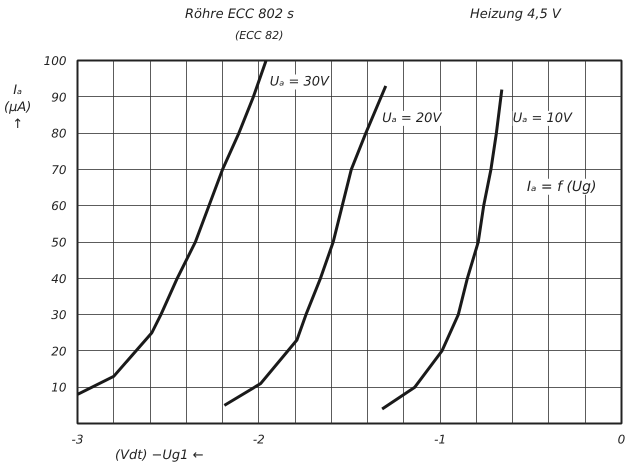  What do you see at coordinates (561, 186) in the screenshot?
I see `annotation: Iₐ = f (Ug)` at bounding box center [561, 186].